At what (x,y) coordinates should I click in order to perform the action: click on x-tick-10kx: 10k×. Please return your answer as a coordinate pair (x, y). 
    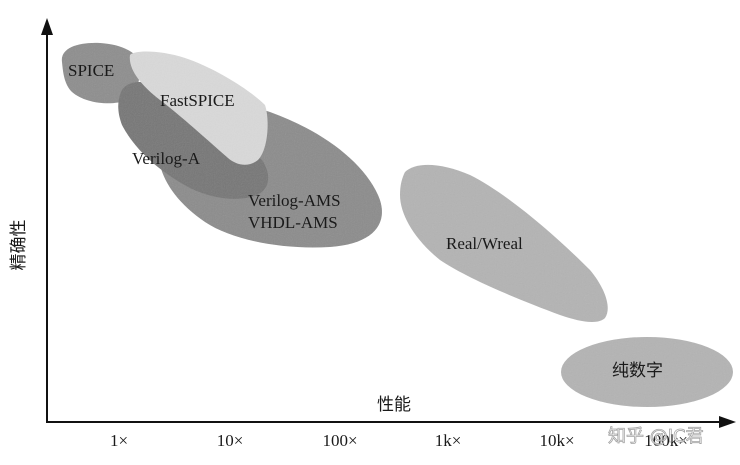
    Looking at the image, I should click on (556, 440).